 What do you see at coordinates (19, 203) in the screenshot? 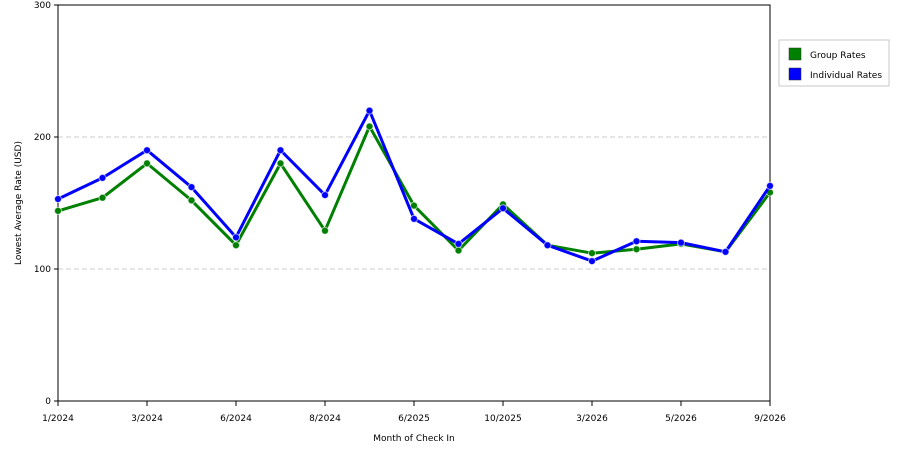
I see `y-axis-label: Lowest Average Rate (USD)` at bounding box center [19, 203].